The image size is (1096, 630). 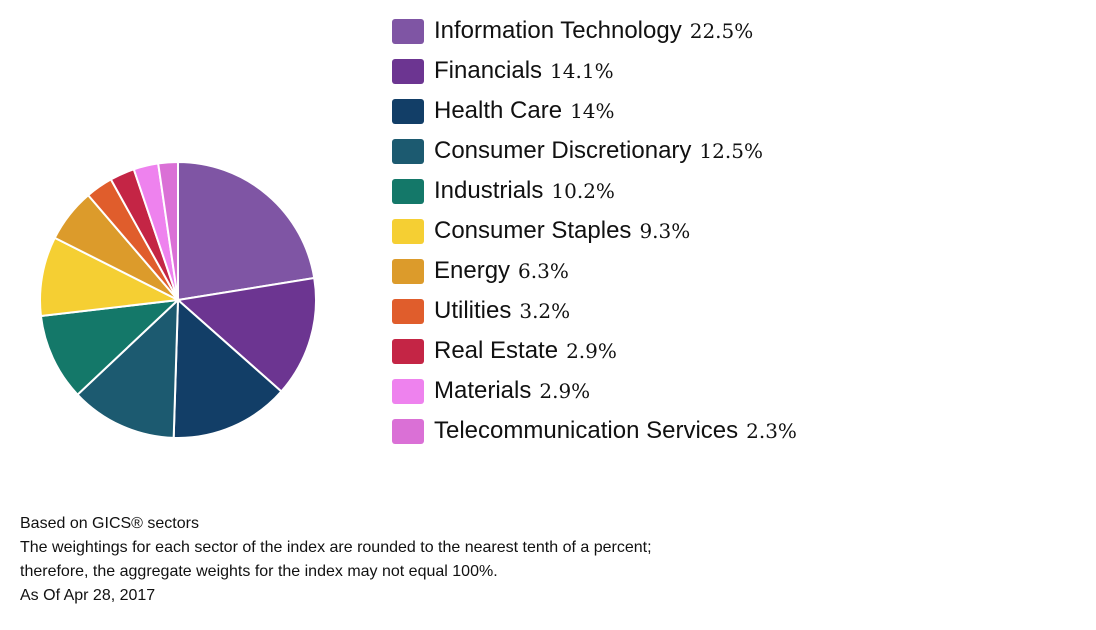 I want to click on legend-item-financials: Financials 14.1%, so click(x=594, y=71).